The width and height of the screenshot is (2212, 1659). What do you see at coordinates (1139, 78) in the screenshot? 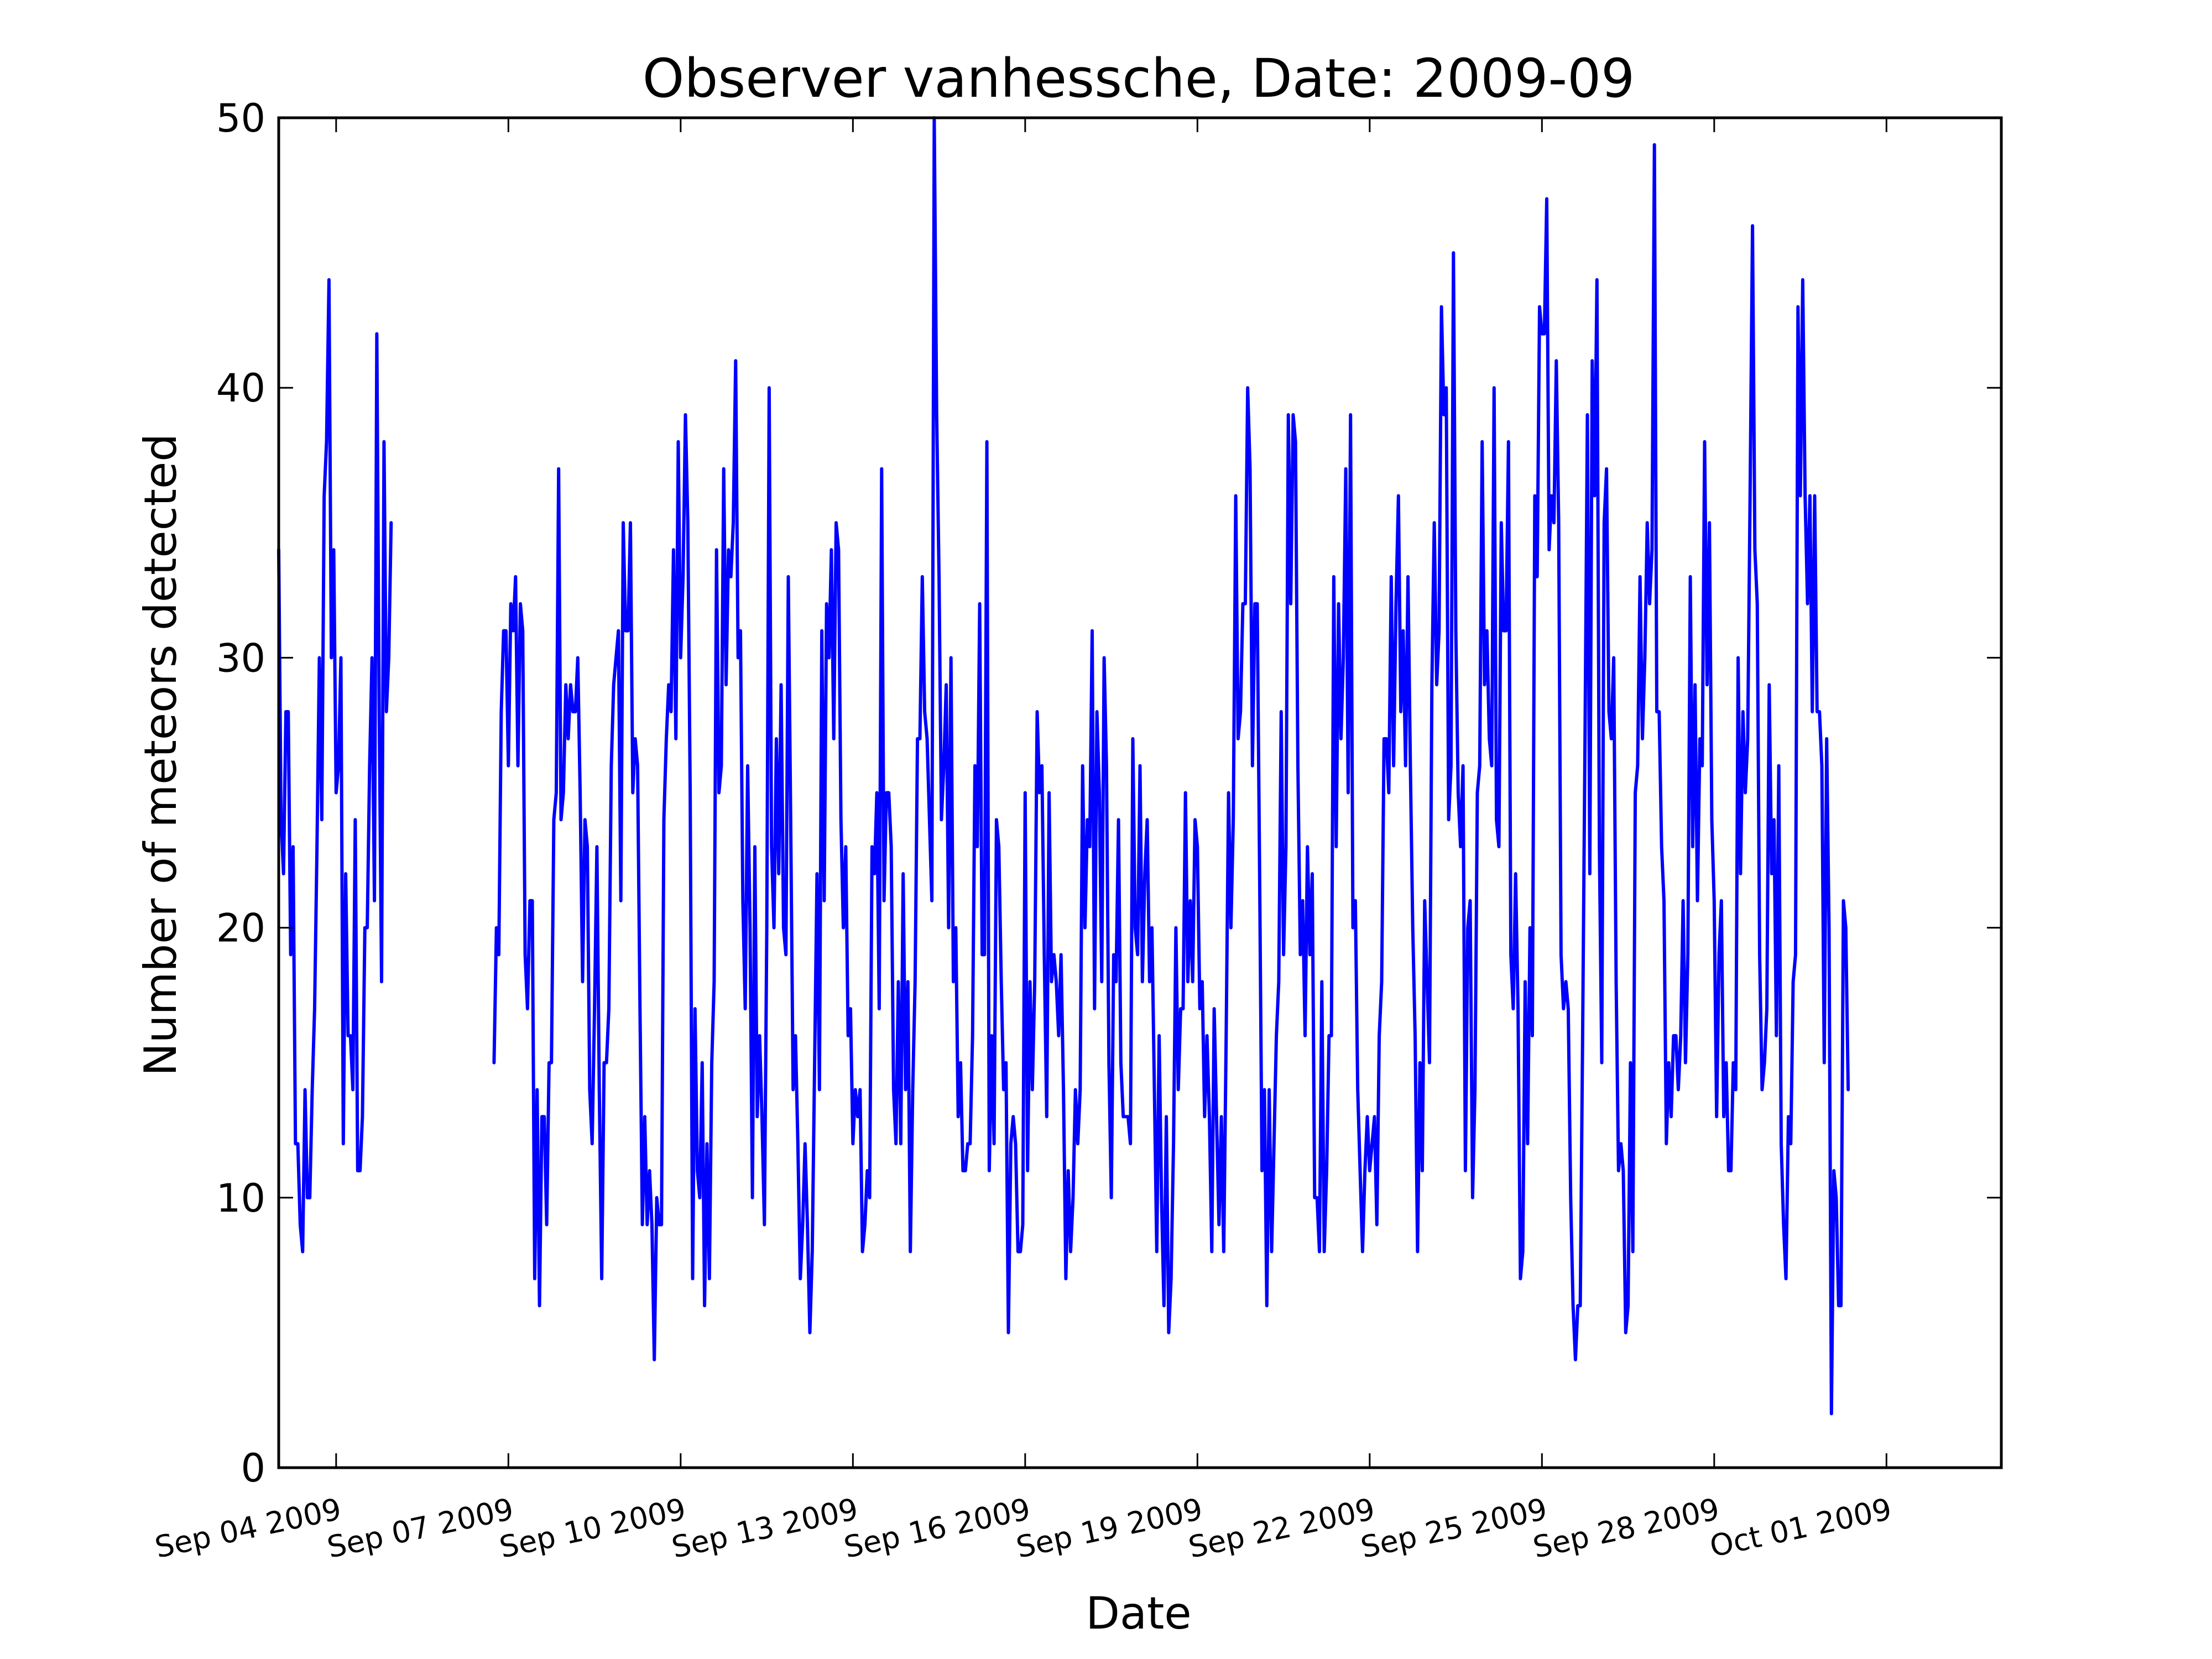
I see `chart-title: Observer vanhessche, Date: 2009-09` at bounding box center [1139, 78].